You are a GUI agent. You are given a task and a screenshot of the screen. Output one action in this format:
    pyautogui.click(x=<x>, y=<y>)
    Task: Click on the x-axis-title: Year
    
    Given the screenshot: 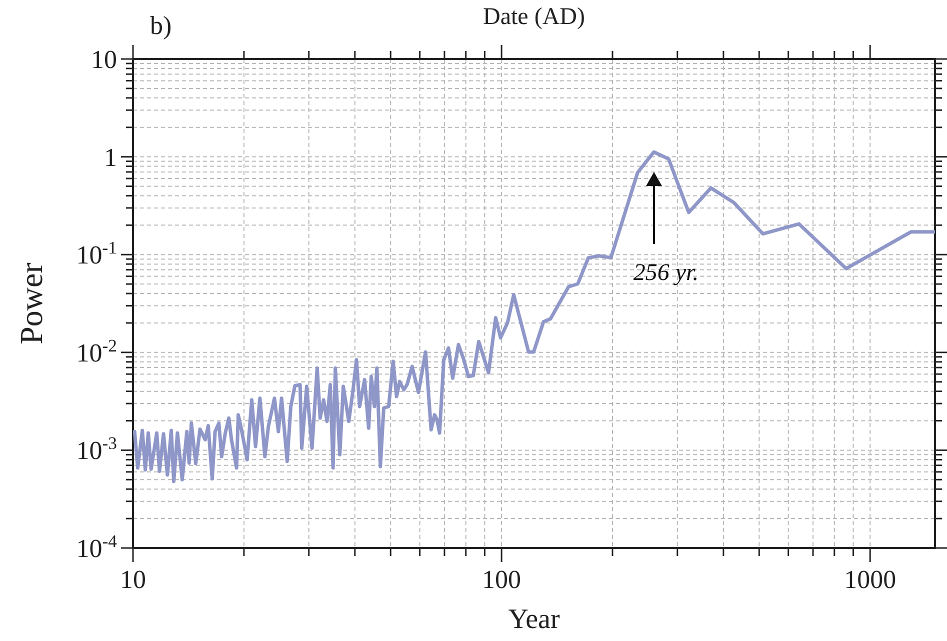 What is the action you would take?
    pyautogui.click(x=534, y=619)
    